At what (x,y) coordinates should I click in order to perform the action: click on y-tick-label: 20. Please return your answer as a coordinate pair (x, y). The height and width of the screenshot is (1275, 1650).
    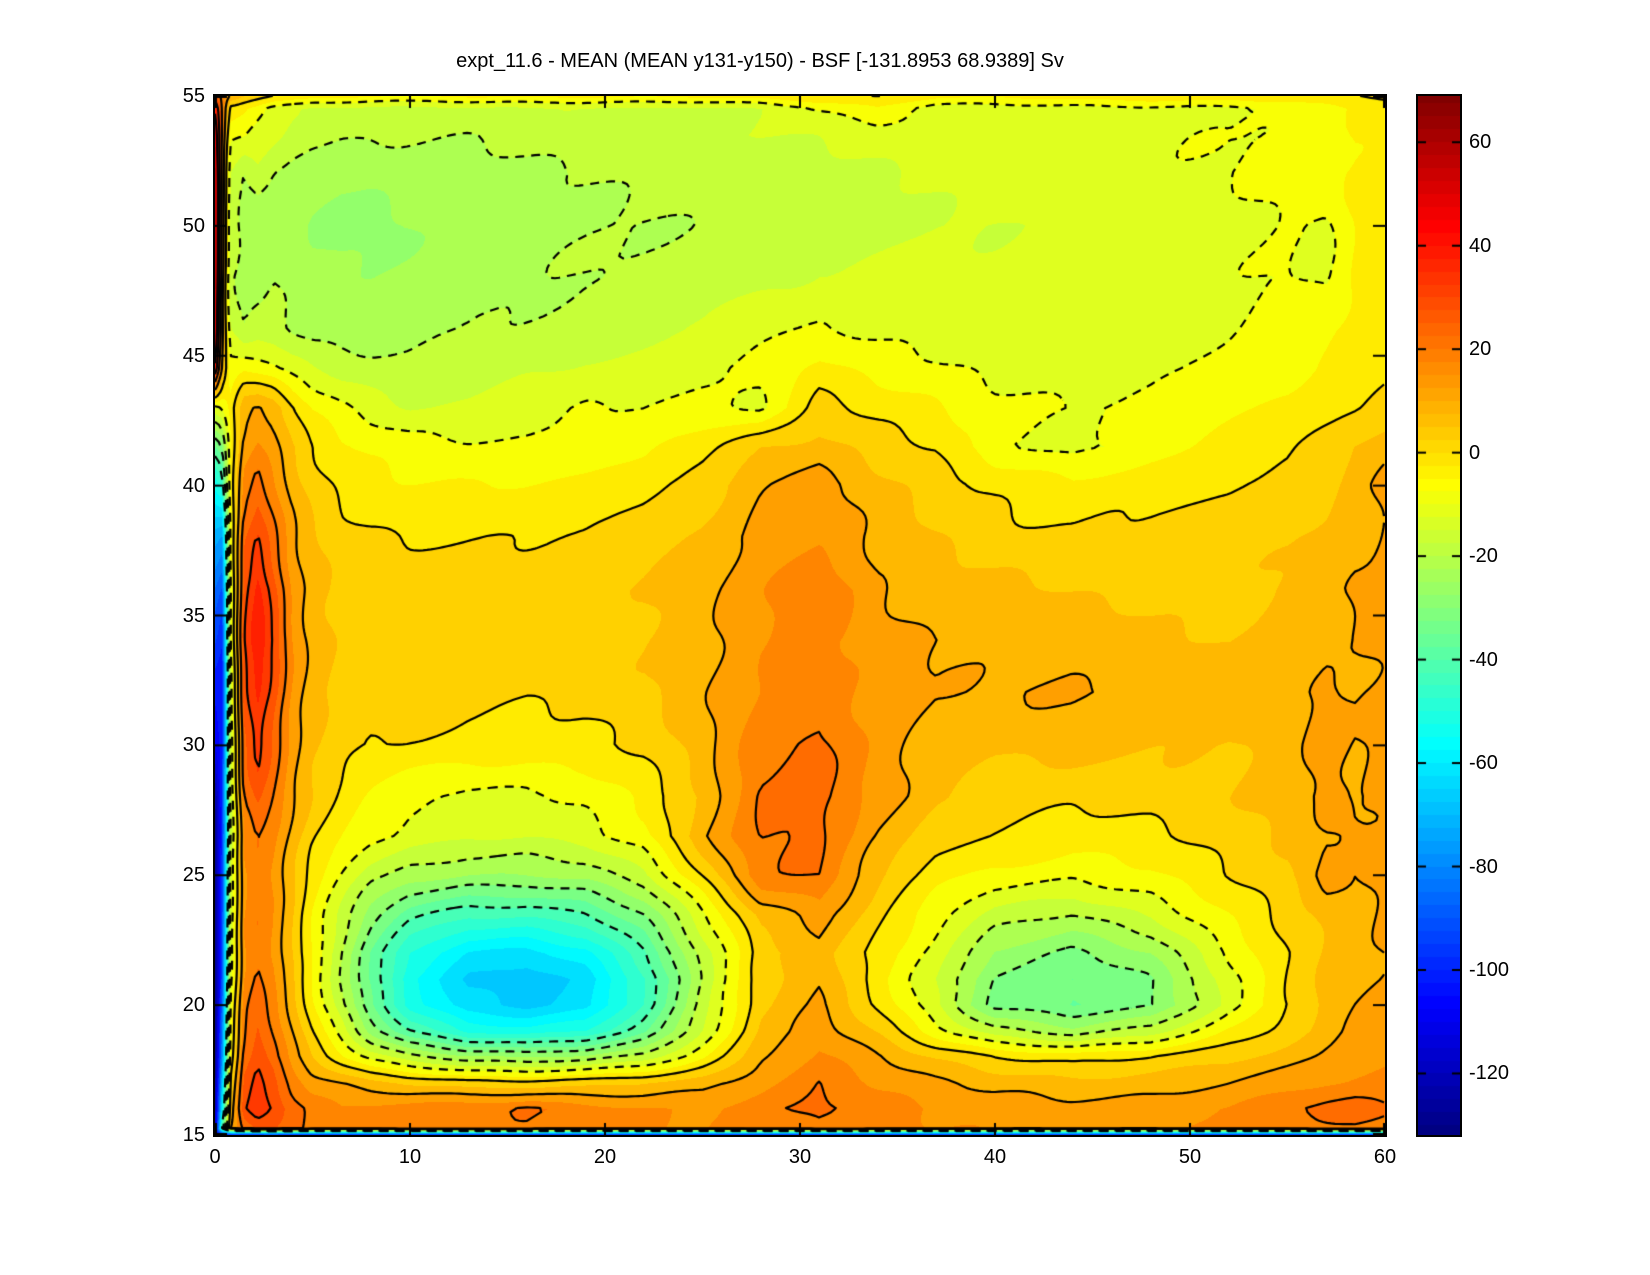
    Looking at the image, I should click on (193, 1005).